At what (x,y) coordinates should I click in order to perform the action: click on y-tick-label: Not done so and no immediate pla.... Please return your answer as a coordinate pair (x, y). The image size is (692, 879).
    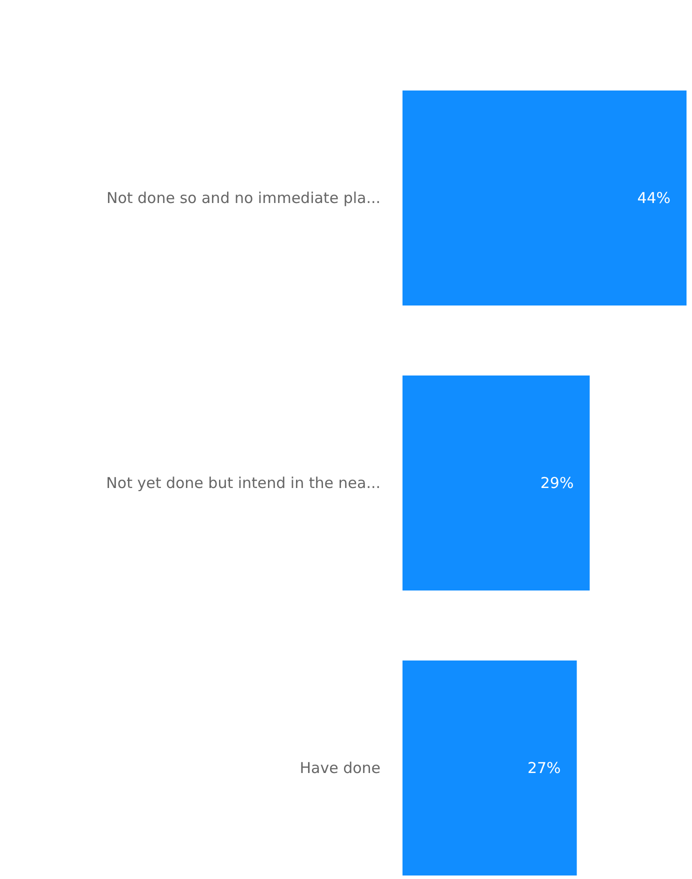
    Looking at the image, I should click on (243, 198).